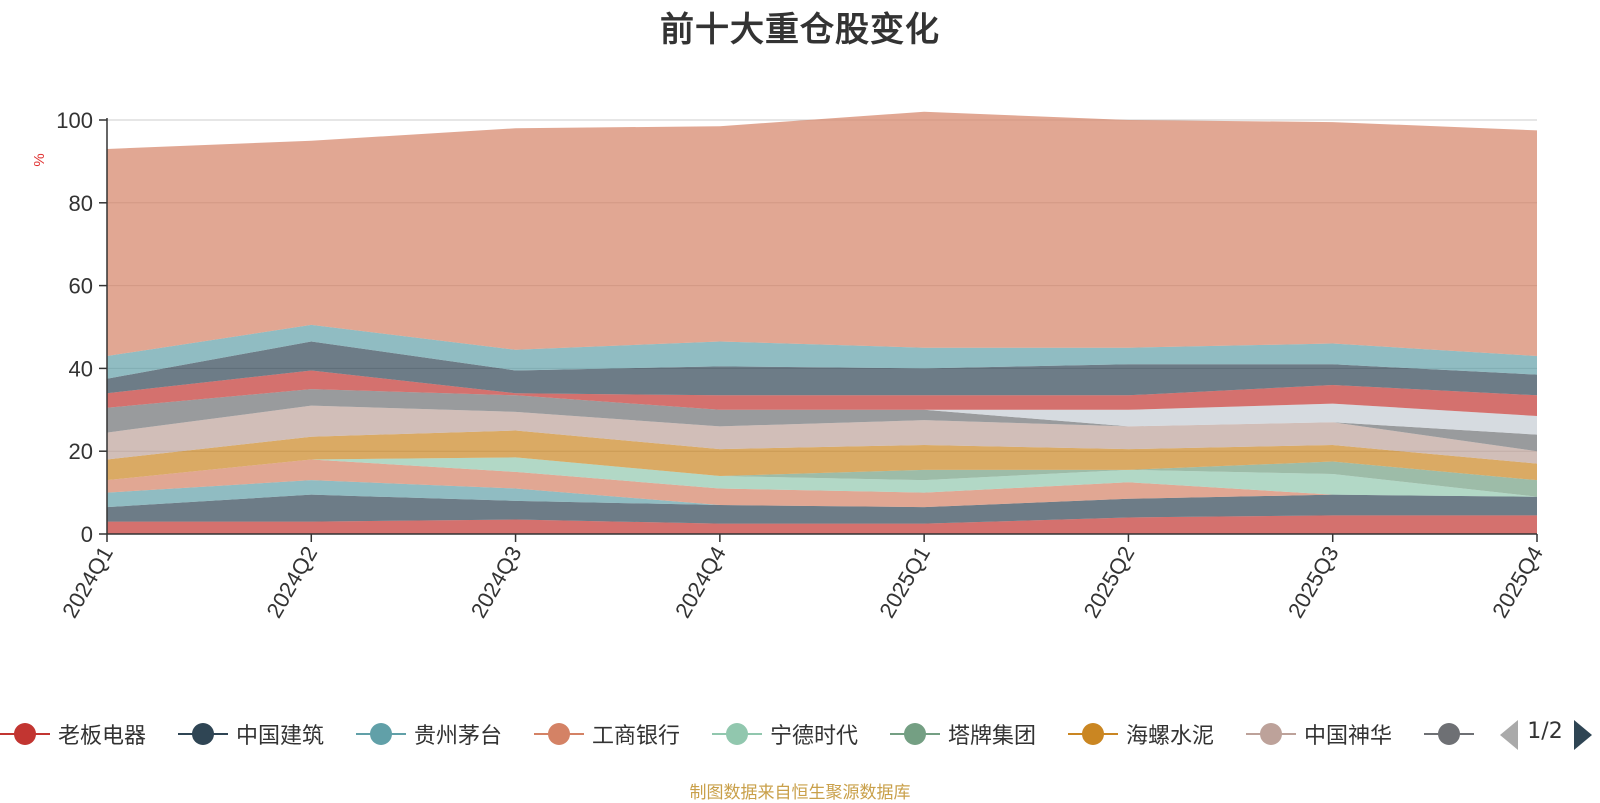  What do you see at coordinates (291, 582) in the screenshot?
I see `x-tick-label: 2024Q2` at bounding box center [291, 582].